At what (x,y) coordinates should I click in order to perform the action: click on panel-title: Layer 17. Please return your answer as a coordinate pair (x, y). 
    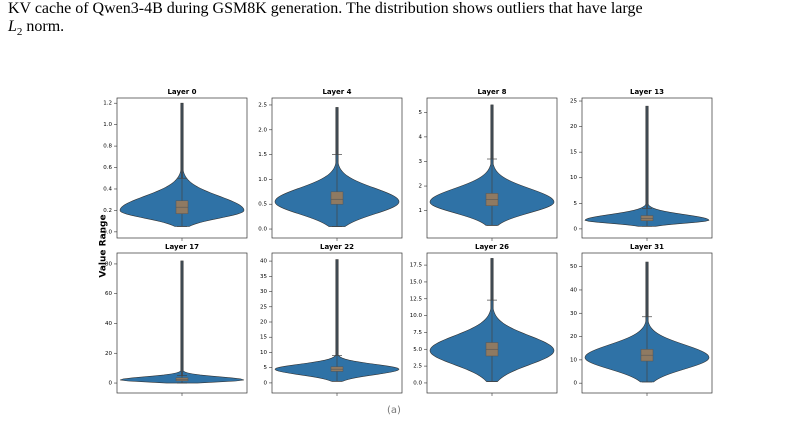
    Looking at the image, I should click on (182, 247).